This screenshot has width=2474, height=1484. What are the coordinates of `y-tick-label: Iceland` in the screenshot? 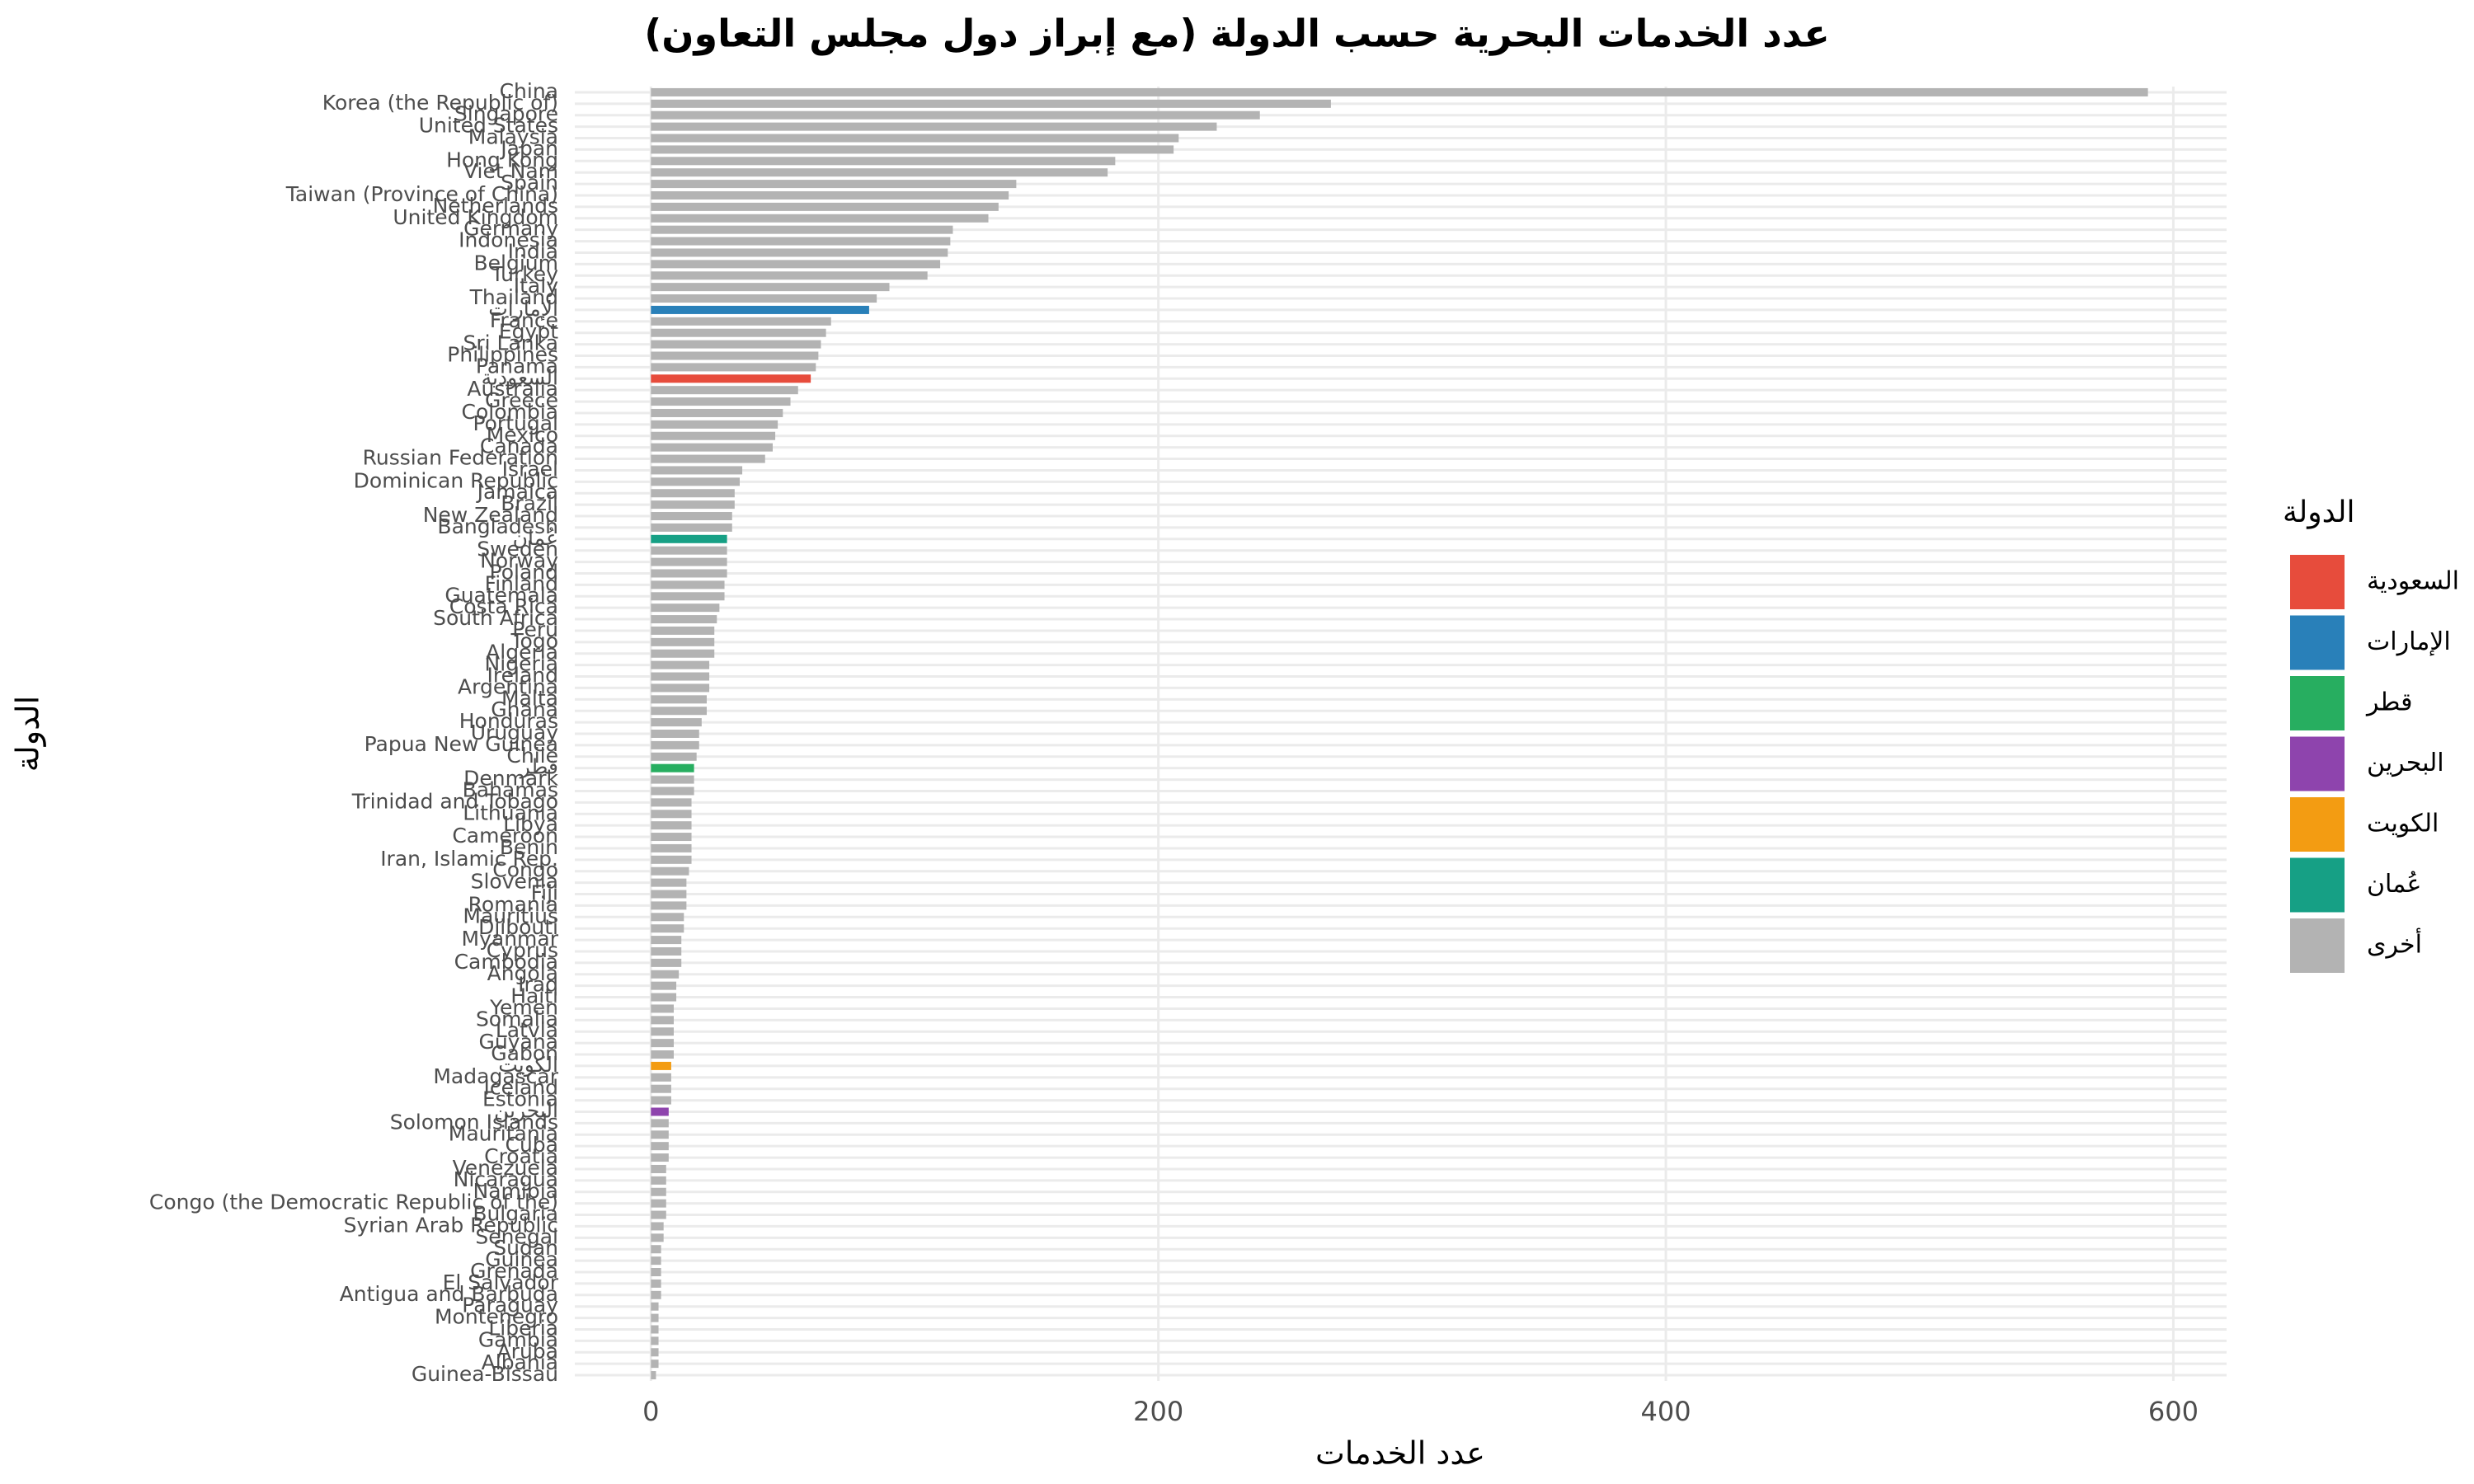 It's located at (521, 1088).